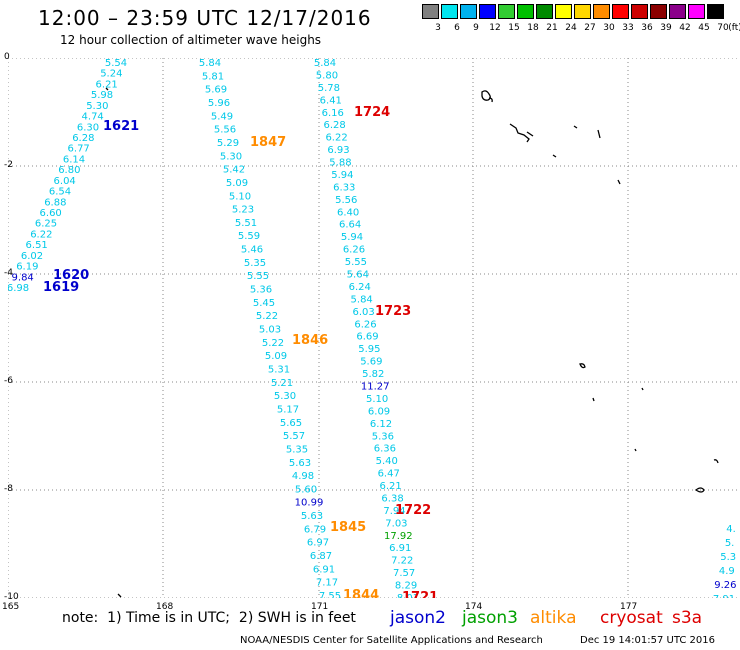 The width and height of the screenshot is (740, 650). I want to click on mission-cryosat: cryosat, so click(631, 618).